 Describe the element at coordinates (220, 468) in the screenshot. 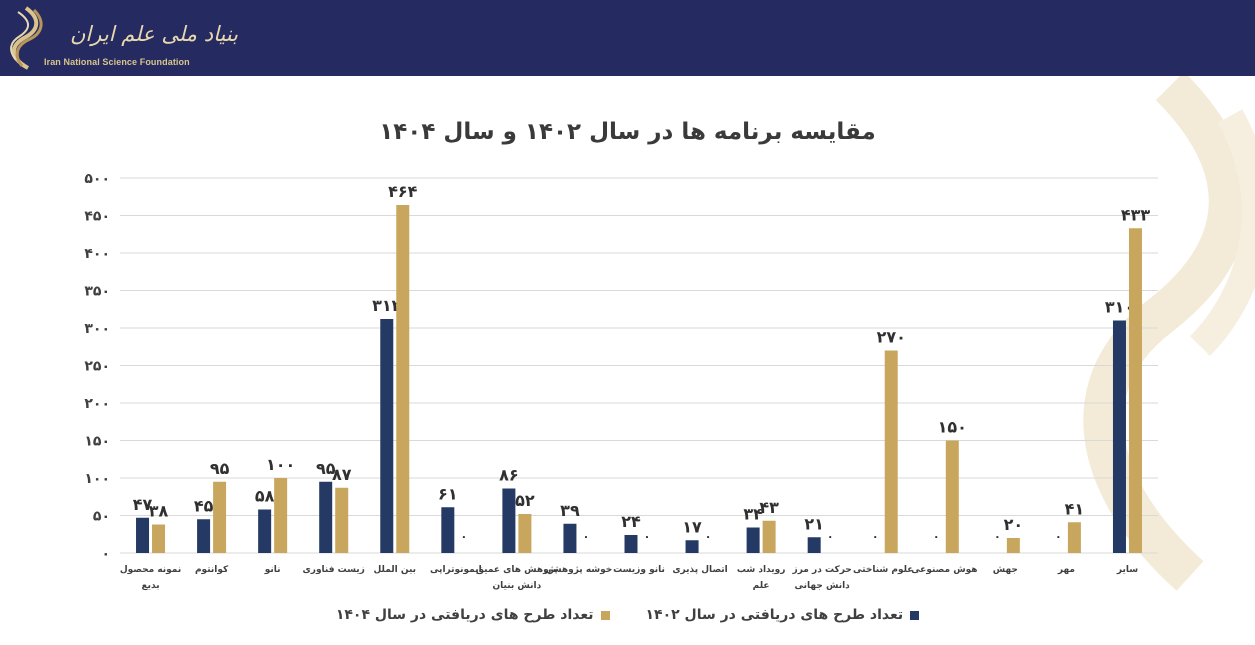

I see `data-label-1404: ۹۵` at that location.